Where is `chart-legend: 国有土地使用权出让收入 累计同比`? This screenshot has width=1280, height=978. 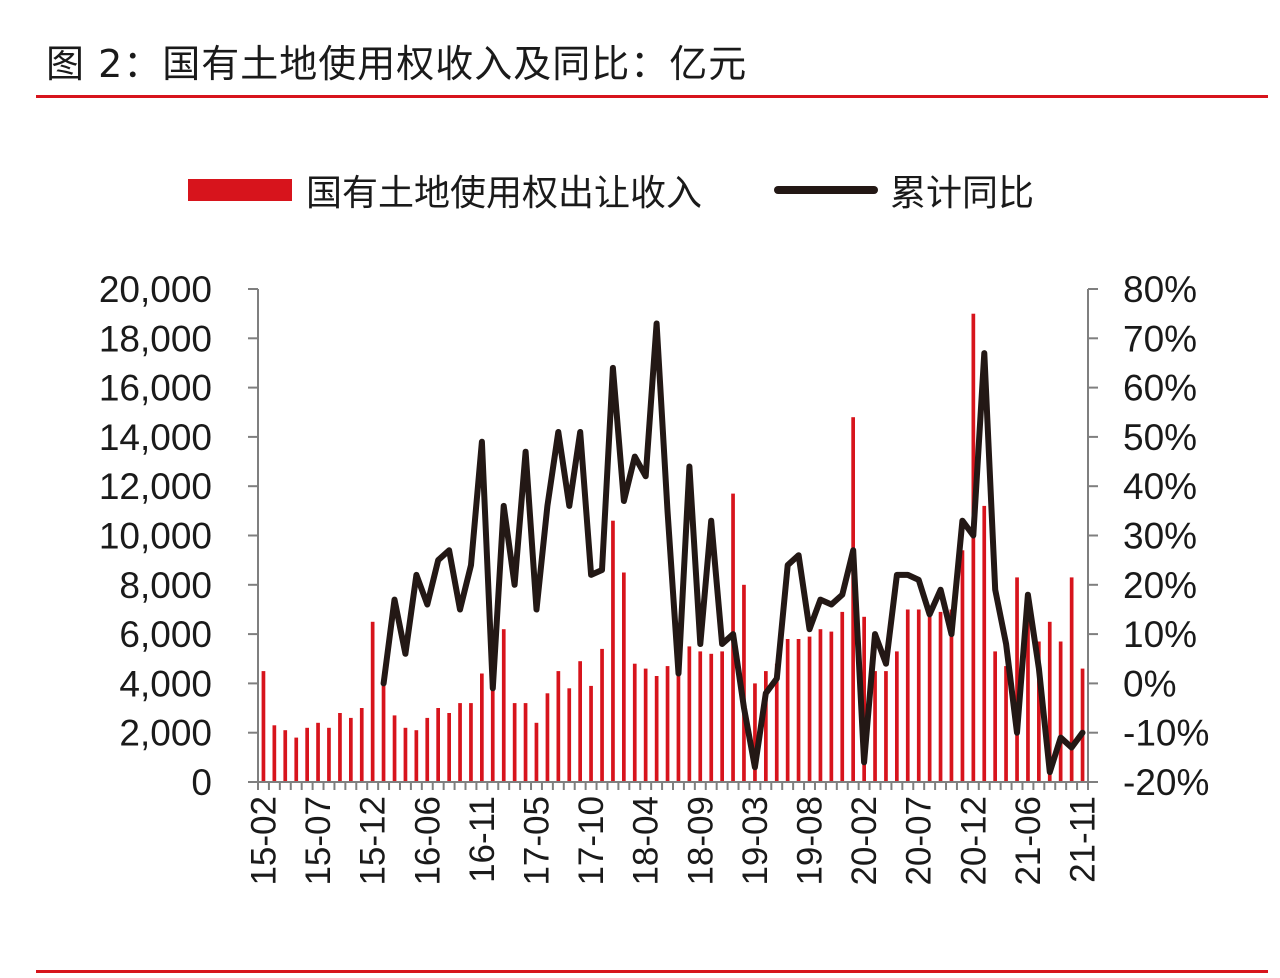 chart-legend: 国有土地使用权出让收入 累计同比 is located at coordinates (611, 190).